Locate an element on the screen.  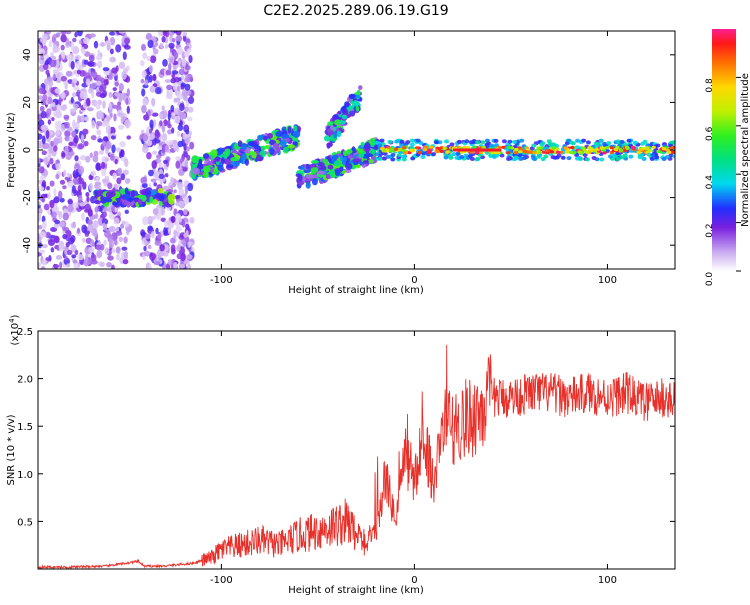
snr-ytick-label: 1.5 is located at coordinates (25, 427).